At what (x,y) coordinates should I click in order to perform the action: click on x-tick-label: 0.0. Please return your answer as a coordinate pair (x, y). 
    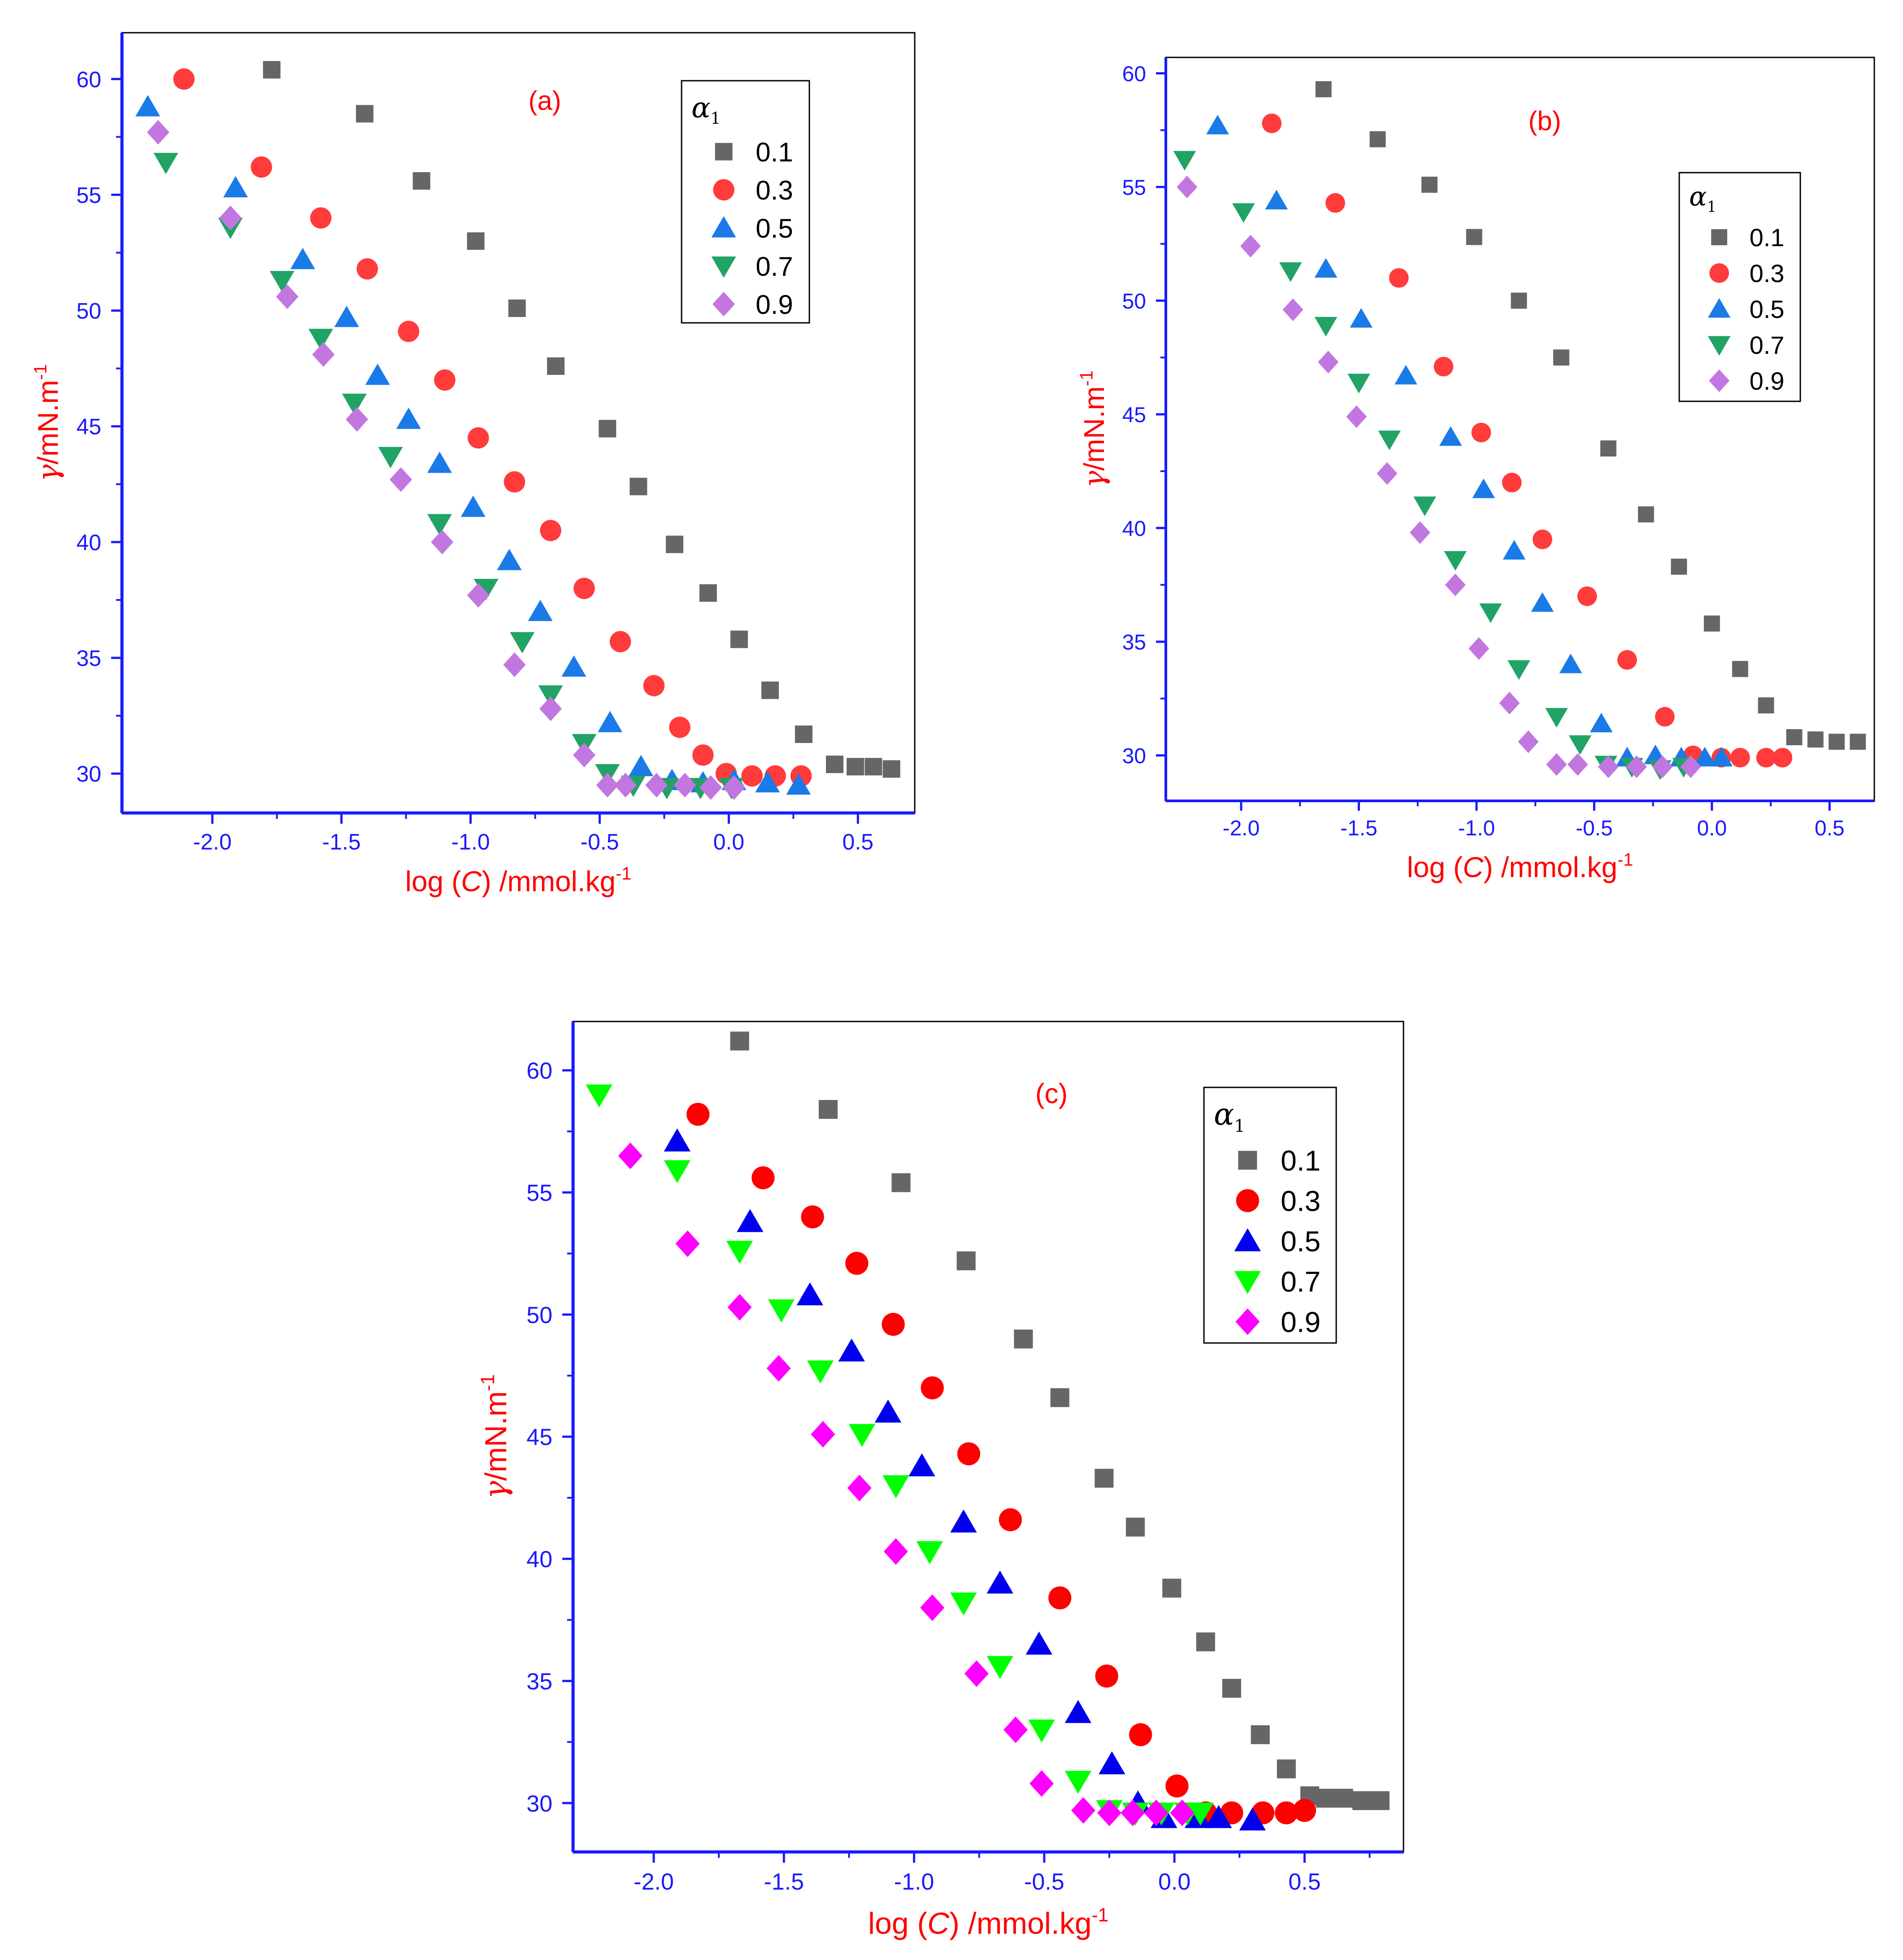
    Looking at the image, I should click on (1712, 828).